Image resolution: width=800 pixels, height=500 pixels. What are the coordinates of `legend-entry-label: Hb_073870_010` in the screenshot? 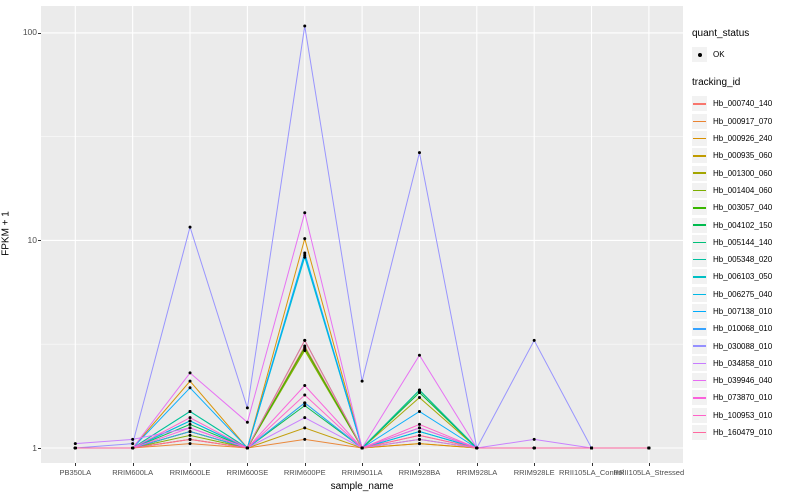 It's located at (743, 398).